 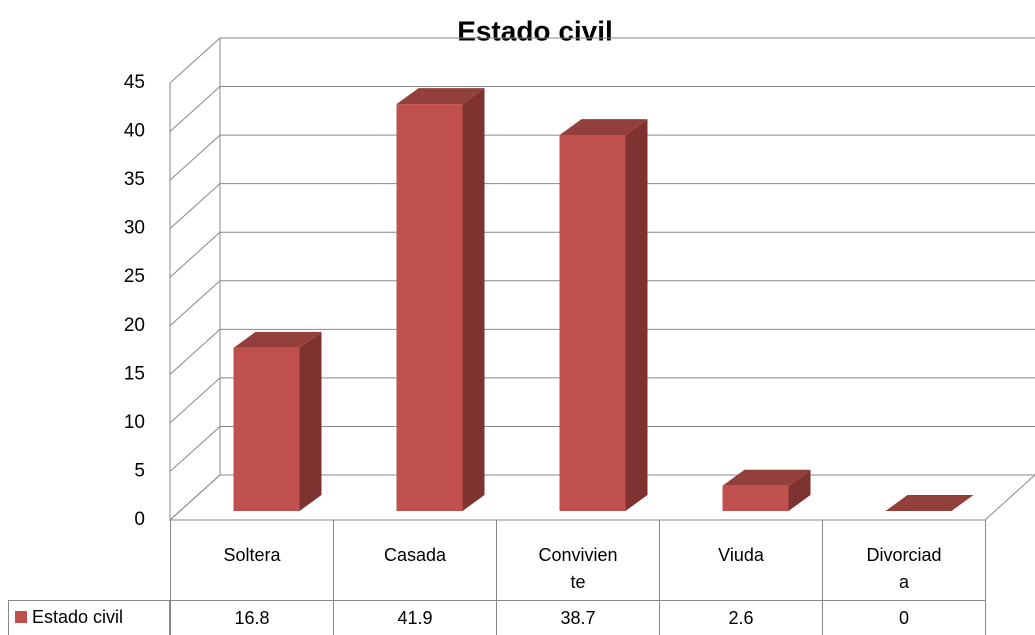 I want to click on table-category-cell: Conviviente, so click(x=577, y=560).